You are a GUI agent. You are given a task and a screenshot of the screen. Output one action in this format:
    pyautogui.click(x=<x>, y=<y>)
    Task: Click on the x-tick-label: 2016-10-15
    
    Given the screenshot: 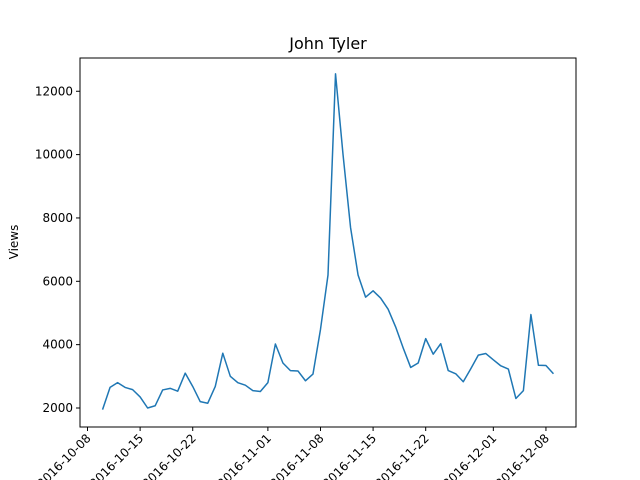 What is the action you would take?
    pyautogui.click(x=116, y=455)
    